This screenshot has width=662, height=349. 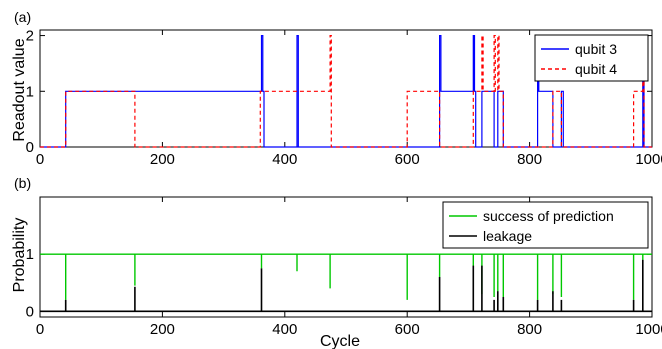 What do you see at coordinates (22, 183) in the screenshot?
I see `panel-b-tag: (b)` at bounding box center [22, 183].